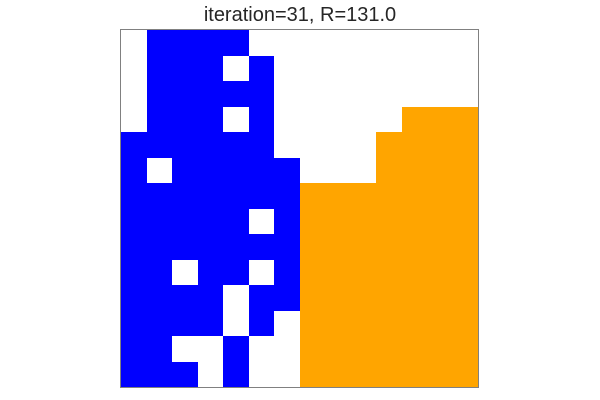 This screenshot has height=400, width=600. I want to click on chart-title: iteration=31, R=131.0, so click(300, 15).